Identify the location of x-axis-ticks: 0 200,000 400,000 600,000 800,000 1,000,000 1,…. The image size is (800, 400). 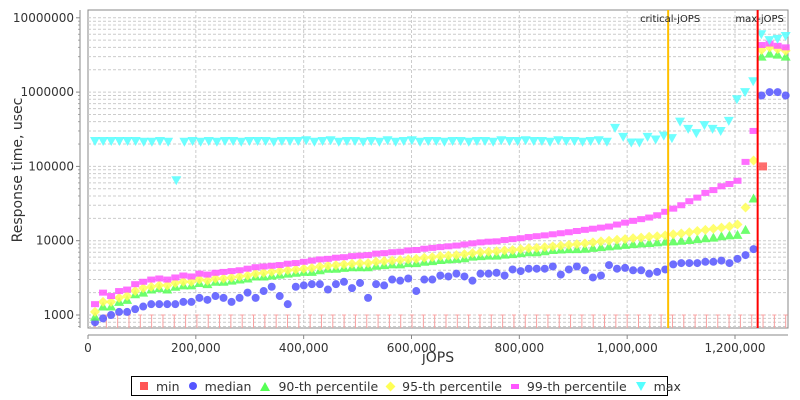
(425, 345).